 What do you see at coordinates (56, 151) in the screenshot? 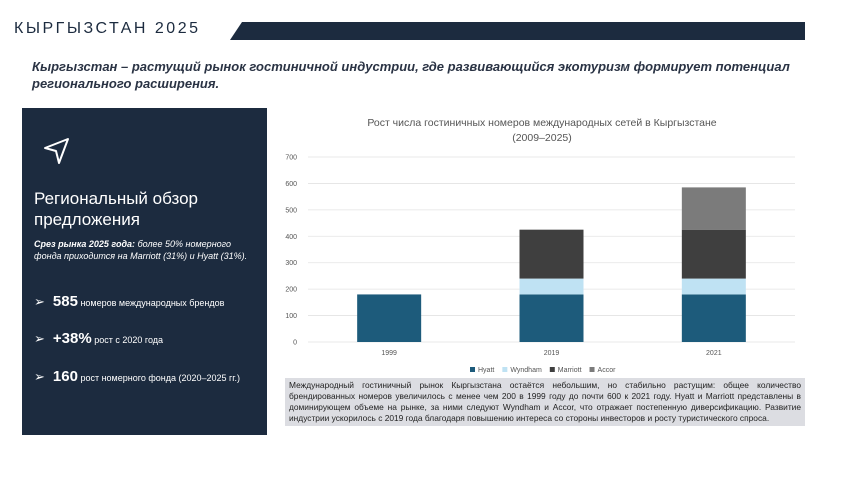
I see `nav-icon` at bounding box center [56, 151].